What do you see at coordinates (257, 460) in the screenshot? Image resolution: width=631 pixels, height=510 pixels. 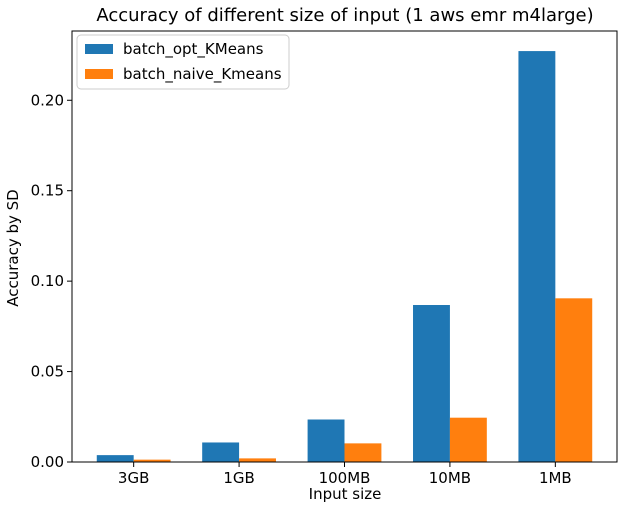 I see `bar-batch_naive_Kmeans-1GB` at bounding box center [257, 460].